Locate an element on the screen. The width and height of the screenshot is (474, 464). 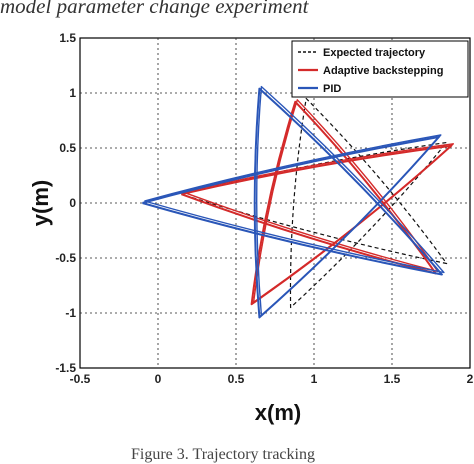
x-tick-label: 2 is located at coordinates (470, 379).